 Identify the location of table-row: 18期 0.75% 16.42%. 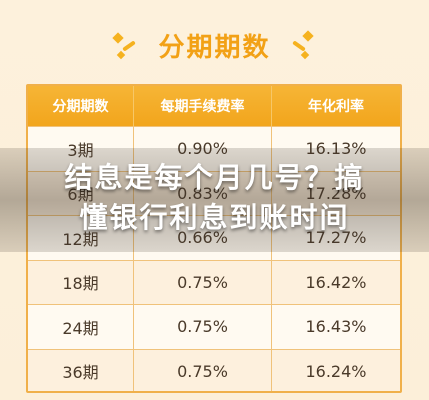
(214, 281).